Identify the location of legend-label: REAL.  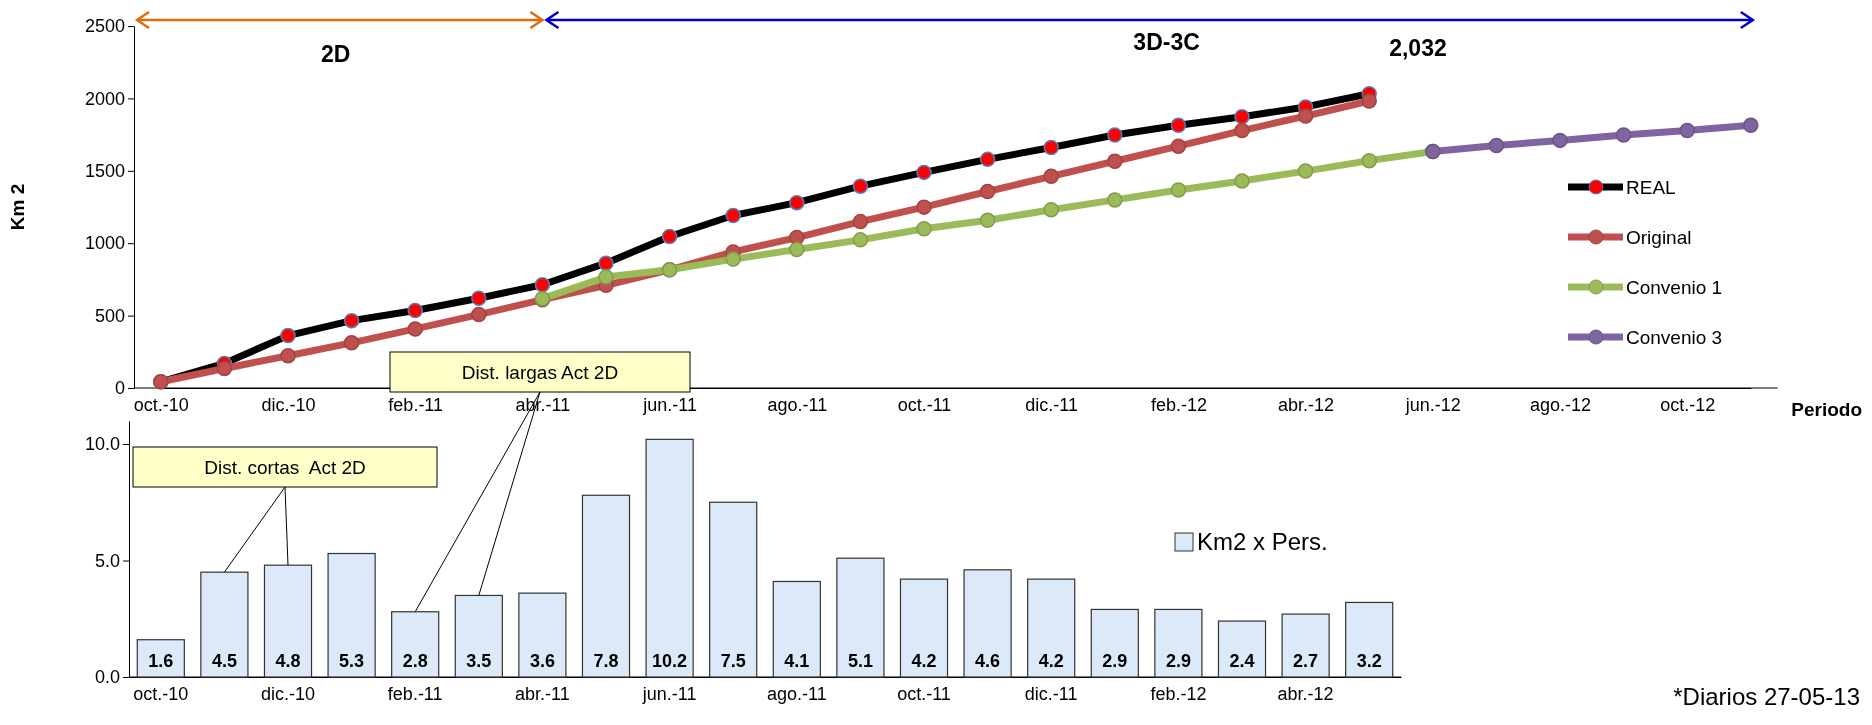
(1651, 187).